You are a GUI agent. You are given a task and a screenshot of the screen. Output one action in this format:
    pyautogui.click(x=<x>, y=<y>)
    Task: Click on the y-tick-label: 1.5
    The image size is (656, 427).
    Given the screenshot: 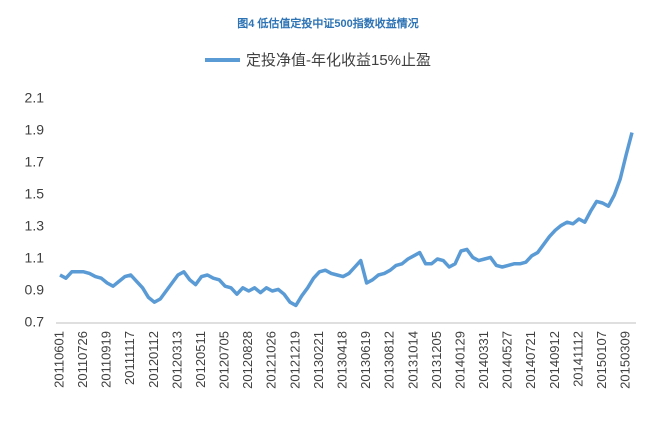 What is the action you would take?
    pyautogui.click(x=35, y=194)
    